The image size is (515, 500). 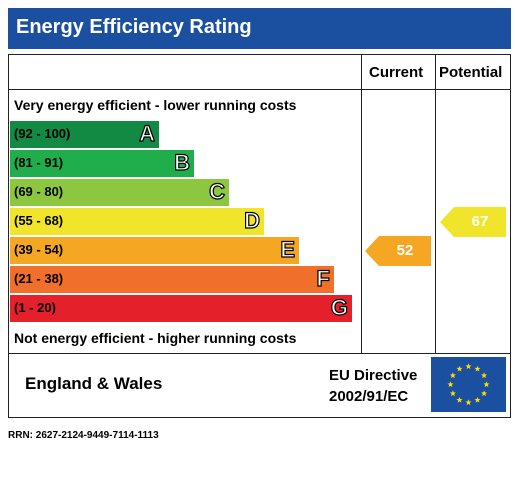 I want to click on footer-rule, so click(x=259, y=353).